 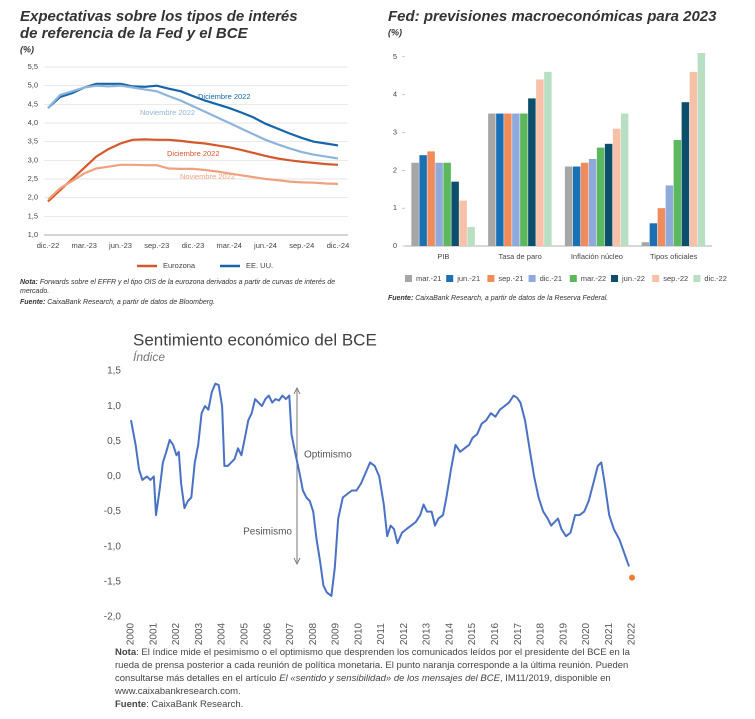 What do you see at coordinates (472, 633) in the screenshot?
I see `x-tick-label: 2015` at bounding box center [472, 633].